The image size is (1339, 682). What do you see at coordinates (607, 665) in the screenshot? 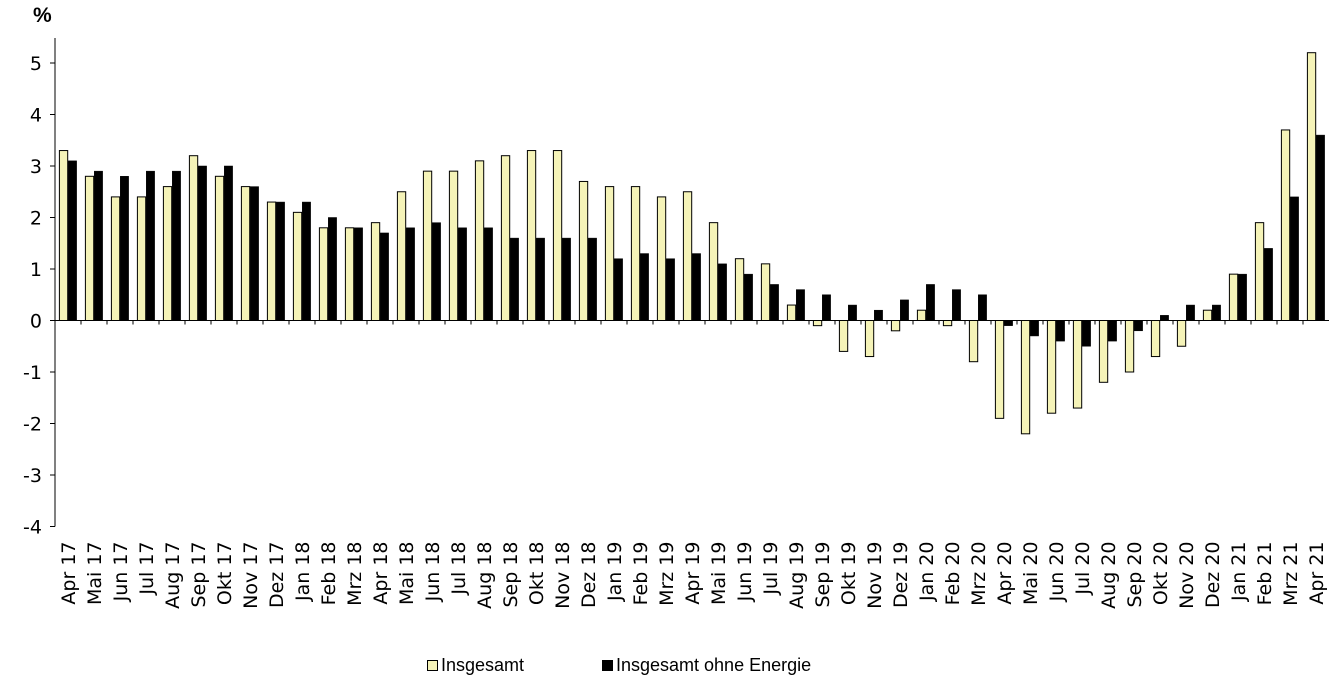
I see `legend-swatch-ohne-energie` at bounding box center [607, 665].